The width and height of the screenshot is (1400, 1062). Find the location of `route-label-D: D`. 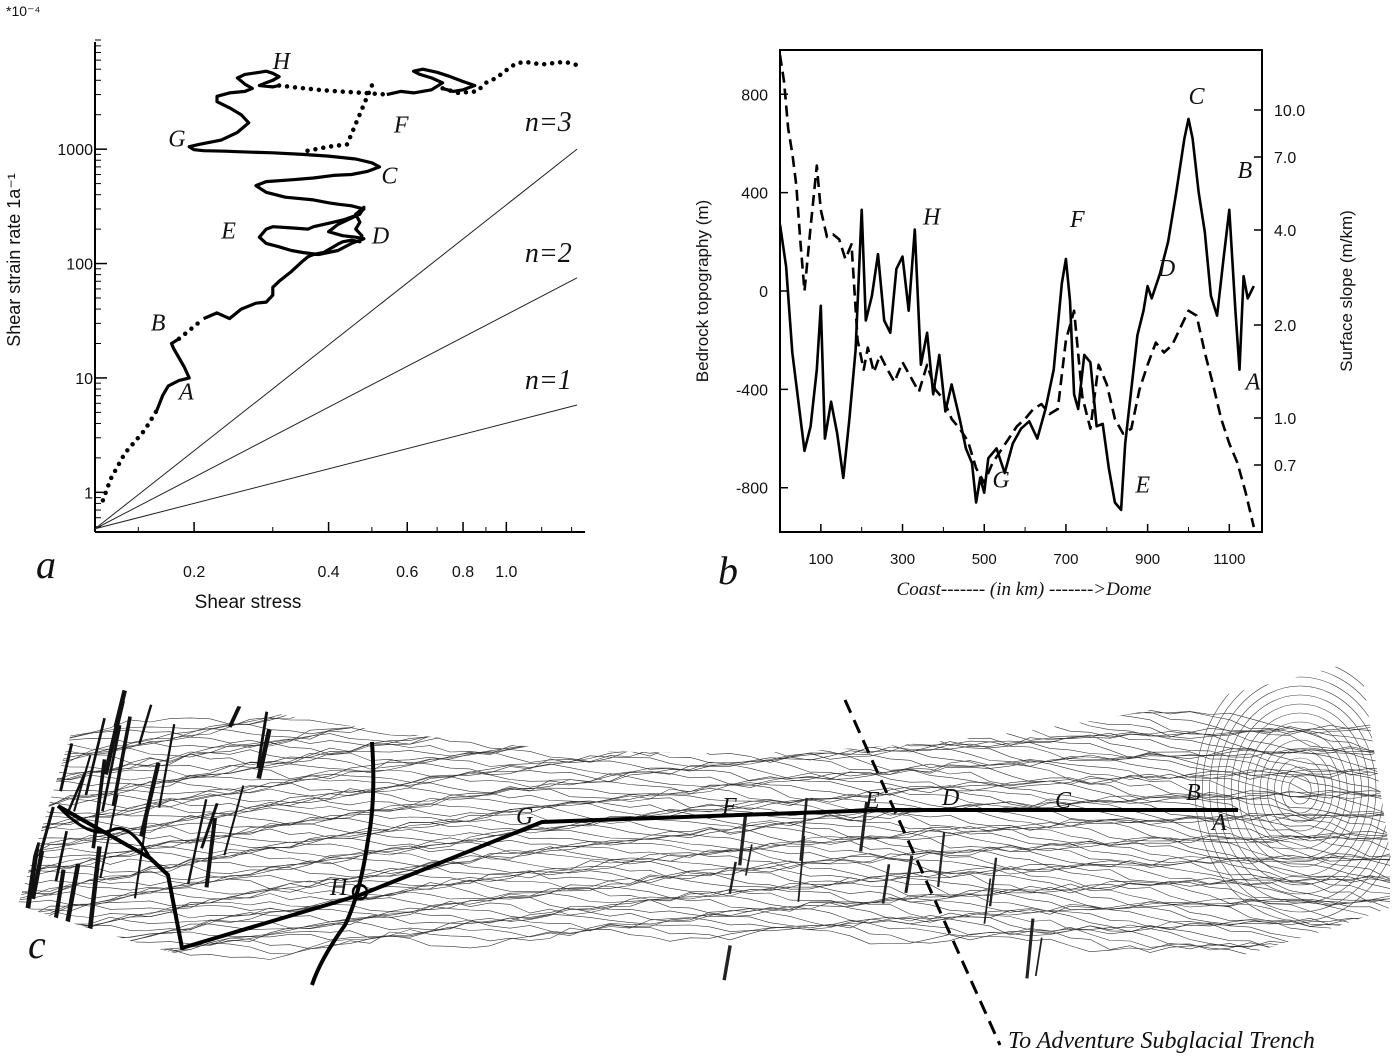

route-label-D: D is located at coordinates (950, 798).